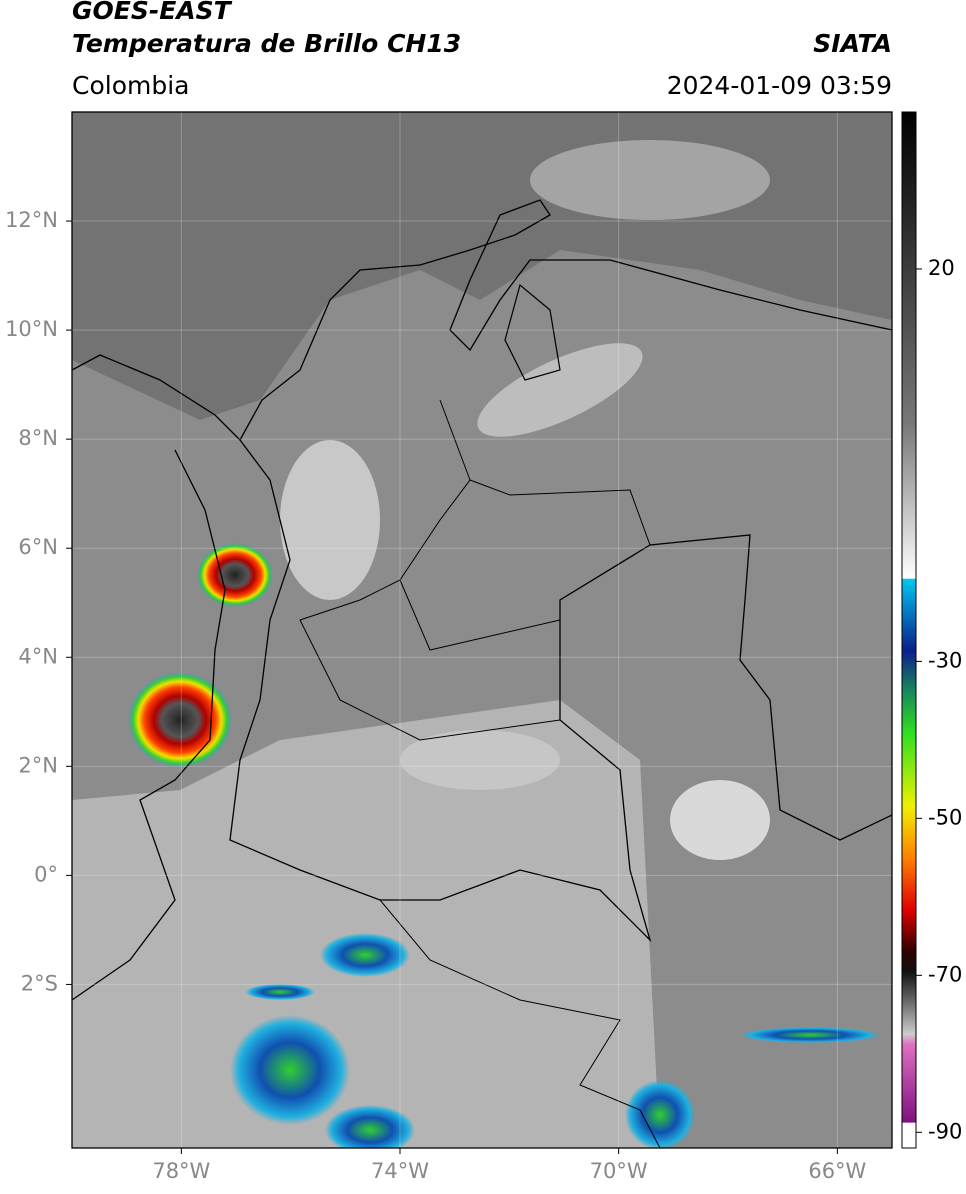 This screenshot has width=966, height=1194. What do you see at coordinates (38, 765) in the screenshot?
I see `y-tick-label: 2°N` at bounding box center [38, 765].